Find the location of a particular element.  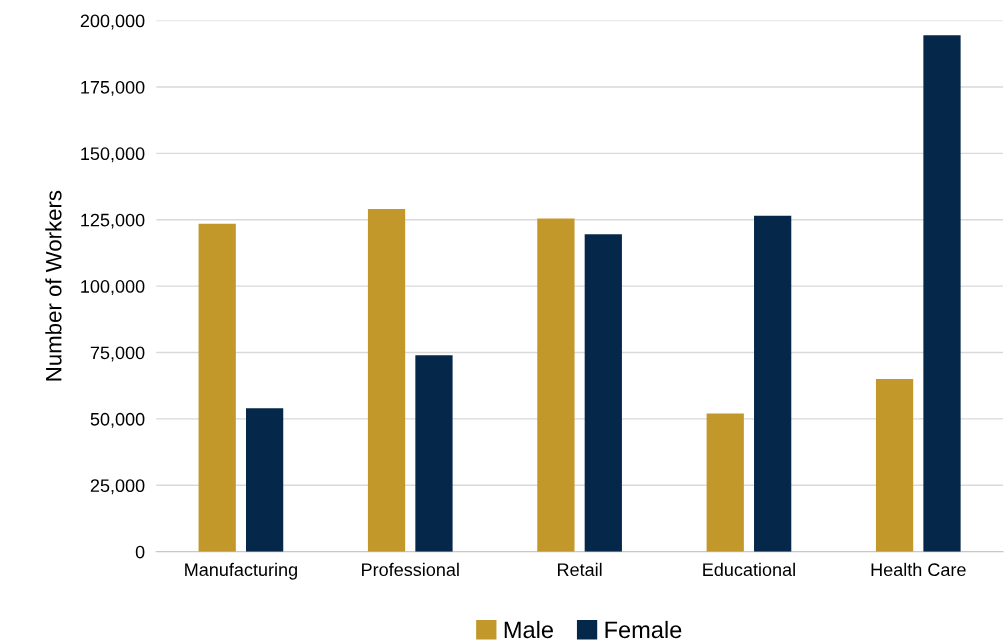

y-tick-label: 150,000 is located at coordinates (113, 155).